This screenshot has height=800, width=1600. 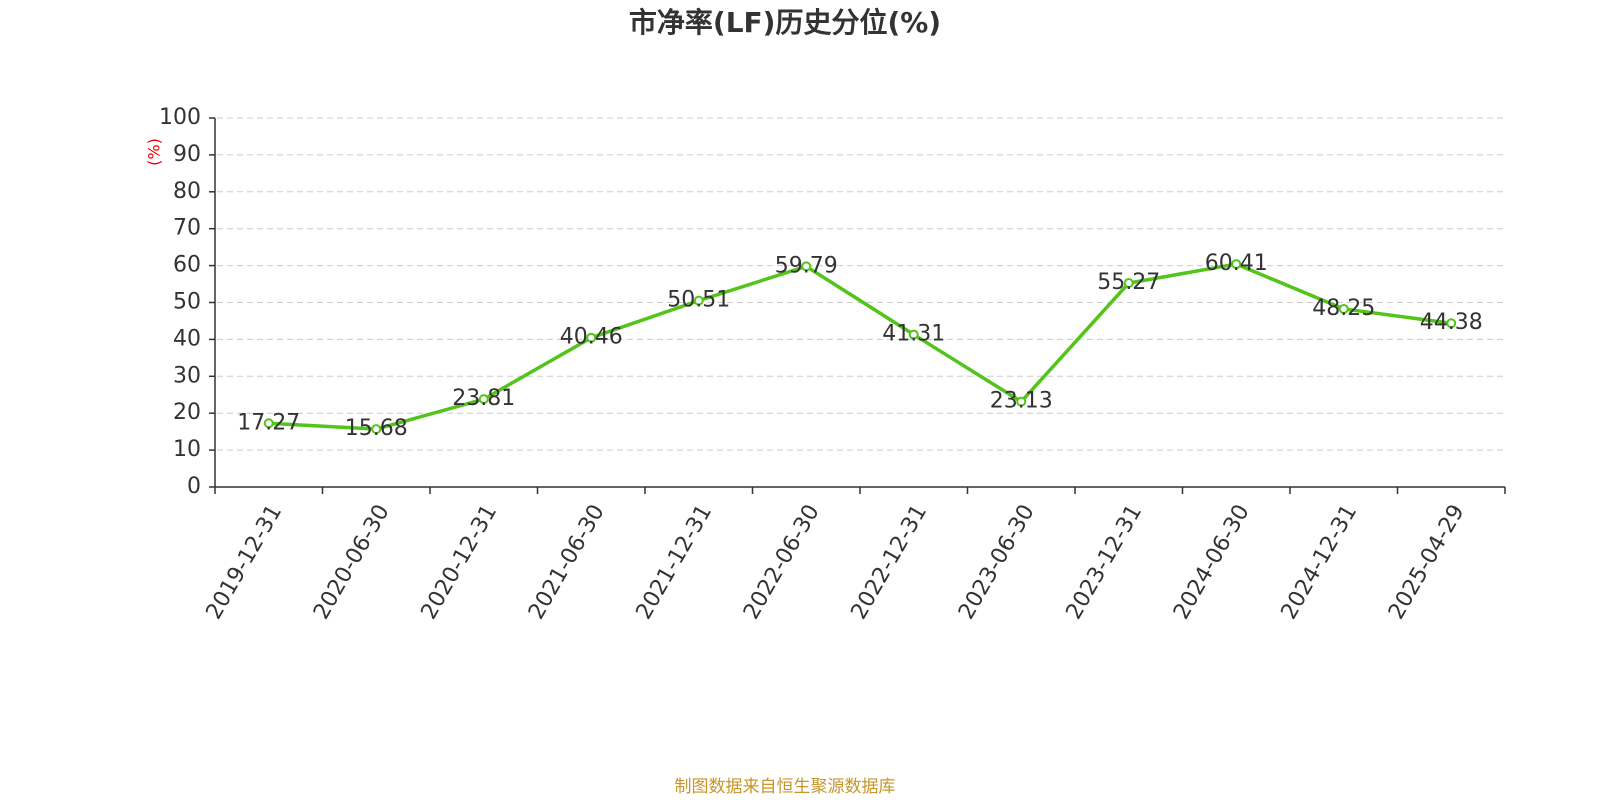 I want to click on data-label: 41.31, so click(x=913, y=334).